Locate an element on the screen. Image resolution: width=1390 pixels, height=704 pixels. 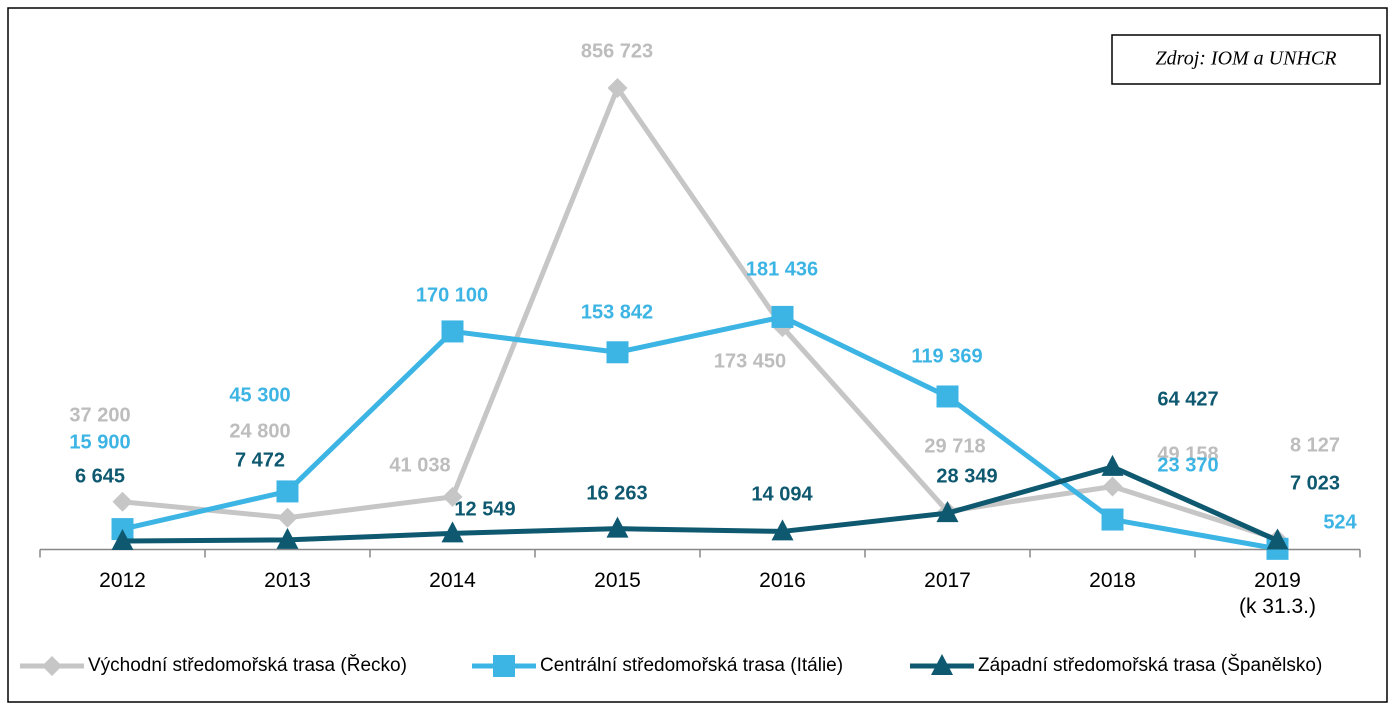
data-label: 6 645 is located at coordinates (100, 476).